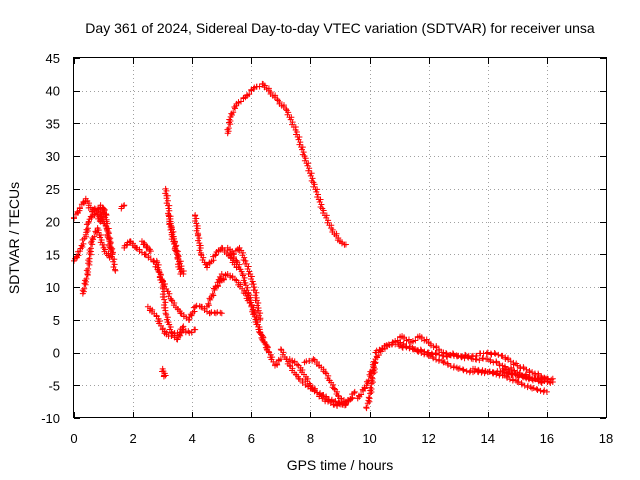  What do you see at coordinates (53, 156) in the screenshot?
I see `y-tick-label: 30` at bounding box center [53, 156].